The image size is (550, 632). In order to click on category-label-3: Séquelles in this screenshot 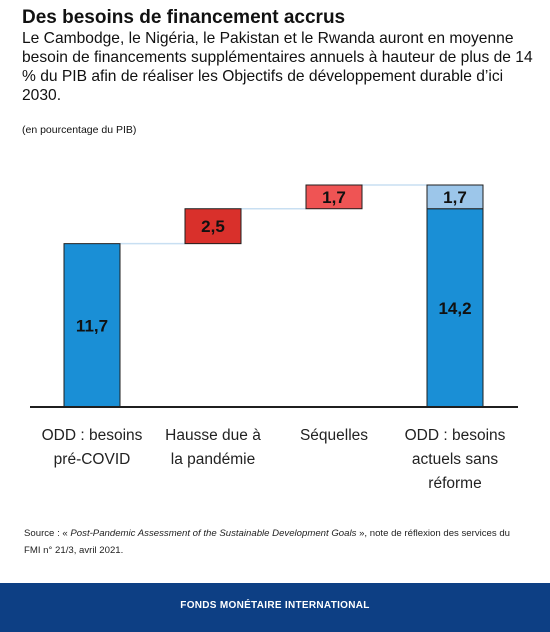, I will do `click(334, 436)`.